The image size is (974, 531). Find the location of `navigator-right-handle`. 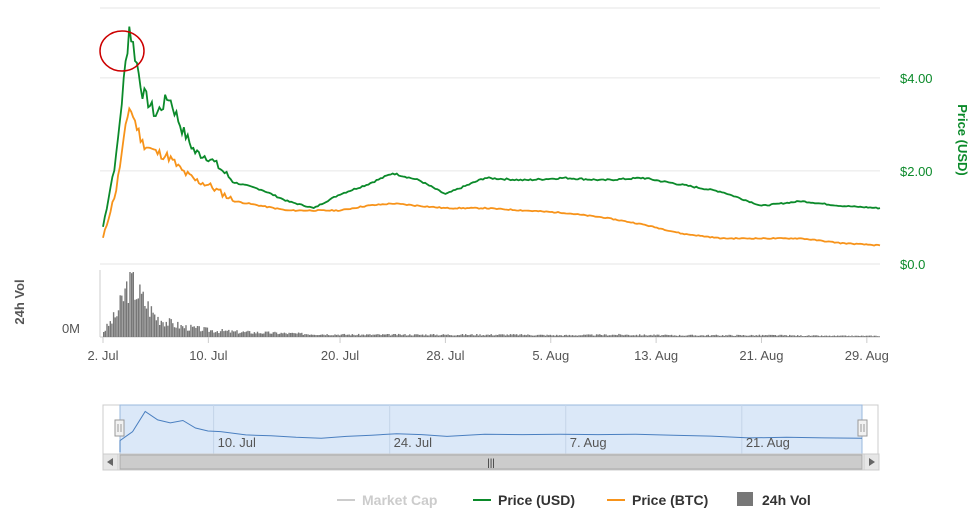

navigator-right-handle is located at coordinates (862, 428).